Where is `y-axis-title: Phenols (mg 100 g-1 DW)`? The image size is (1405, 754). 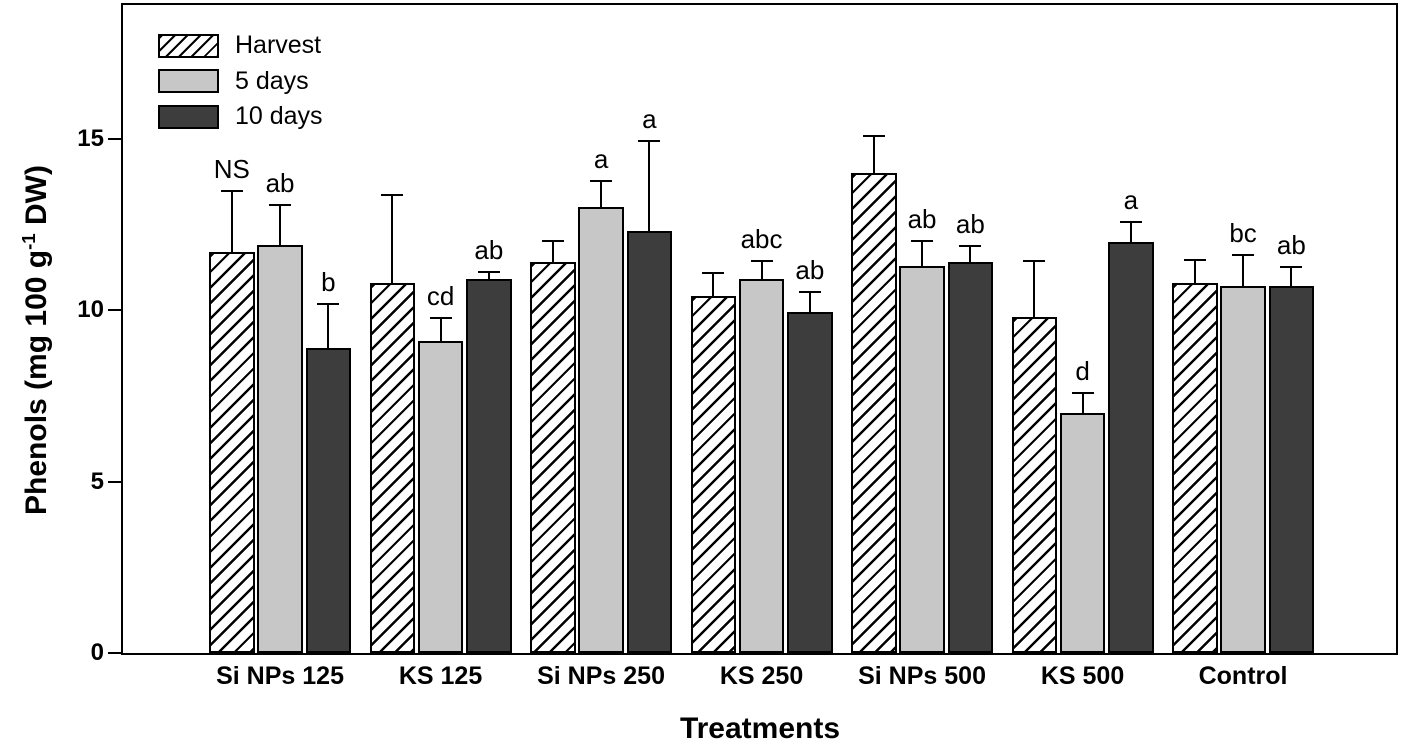
y-axis-title: Phenols (mg 100 g-1 DW) is located at coordinates (36, 340).